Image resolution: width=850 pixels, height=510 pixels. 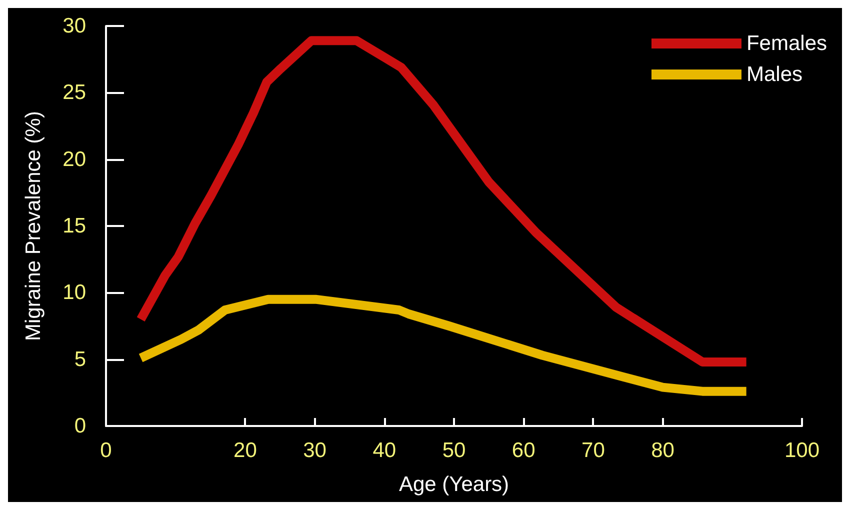 What do you see at coordinates (33, 226) in the screenshot?
I see `y-axis-title: Migraine Prevalence (%)` at bounding box center [33, 226].